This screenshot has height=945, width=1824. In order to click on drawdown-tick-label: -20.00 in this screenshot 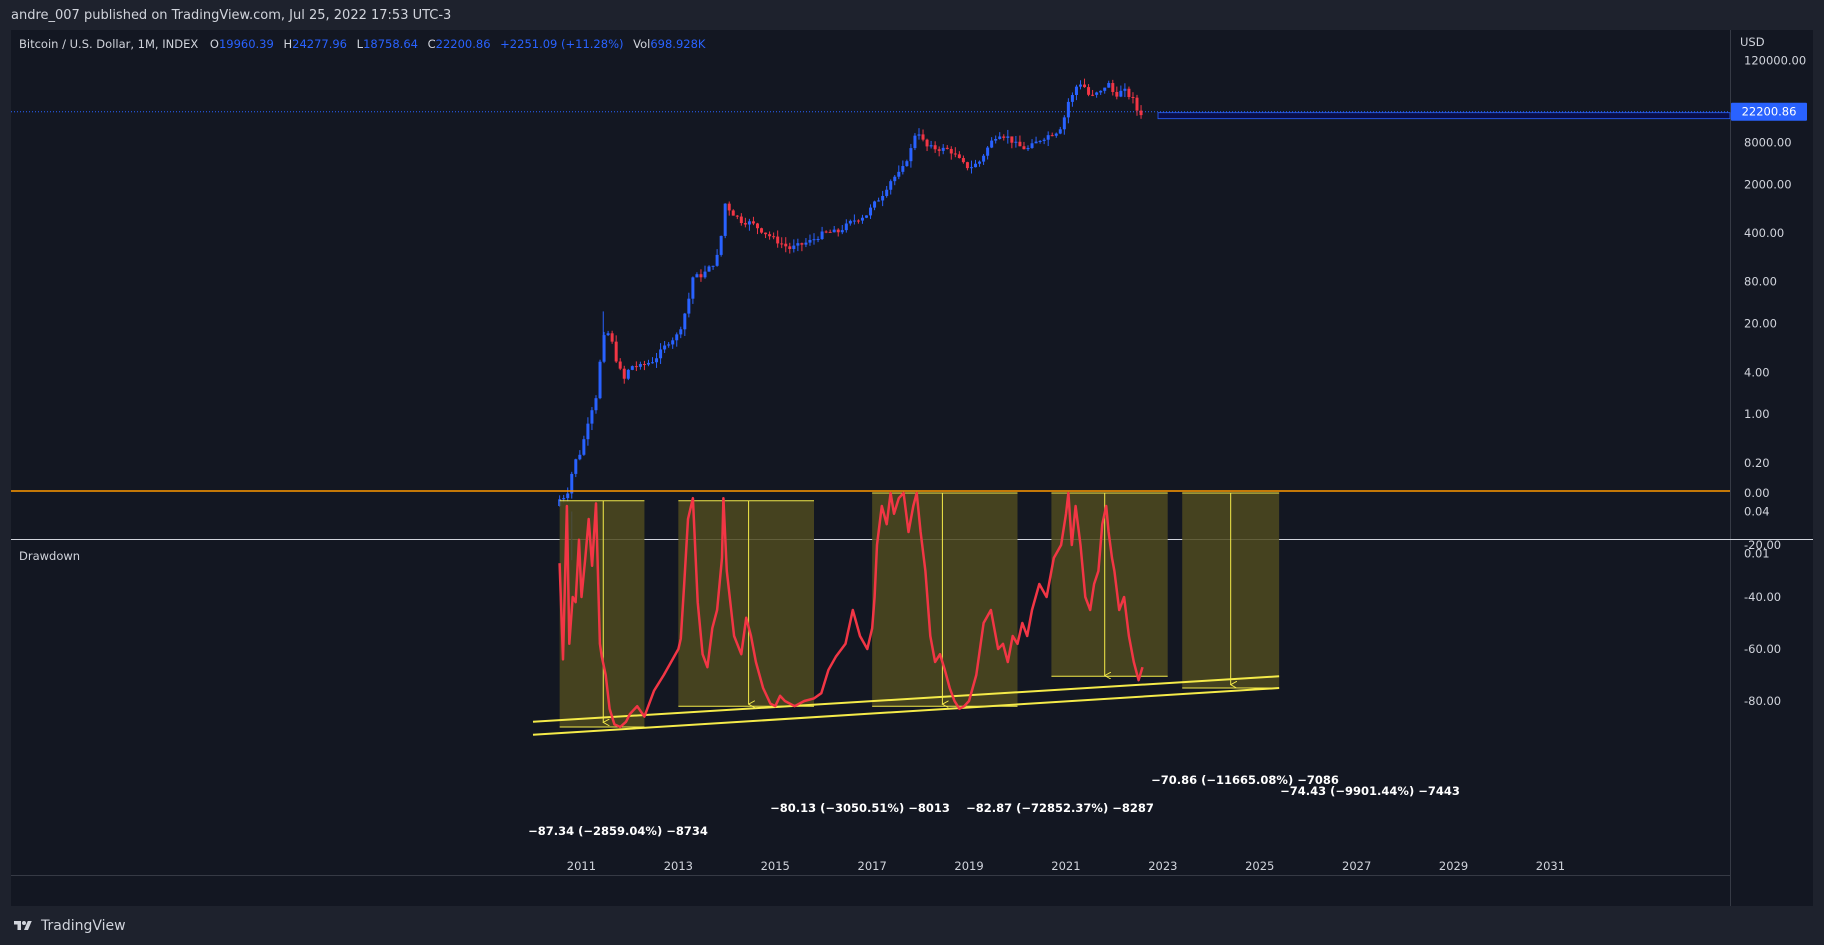, I will do `click(1762, 545)`.